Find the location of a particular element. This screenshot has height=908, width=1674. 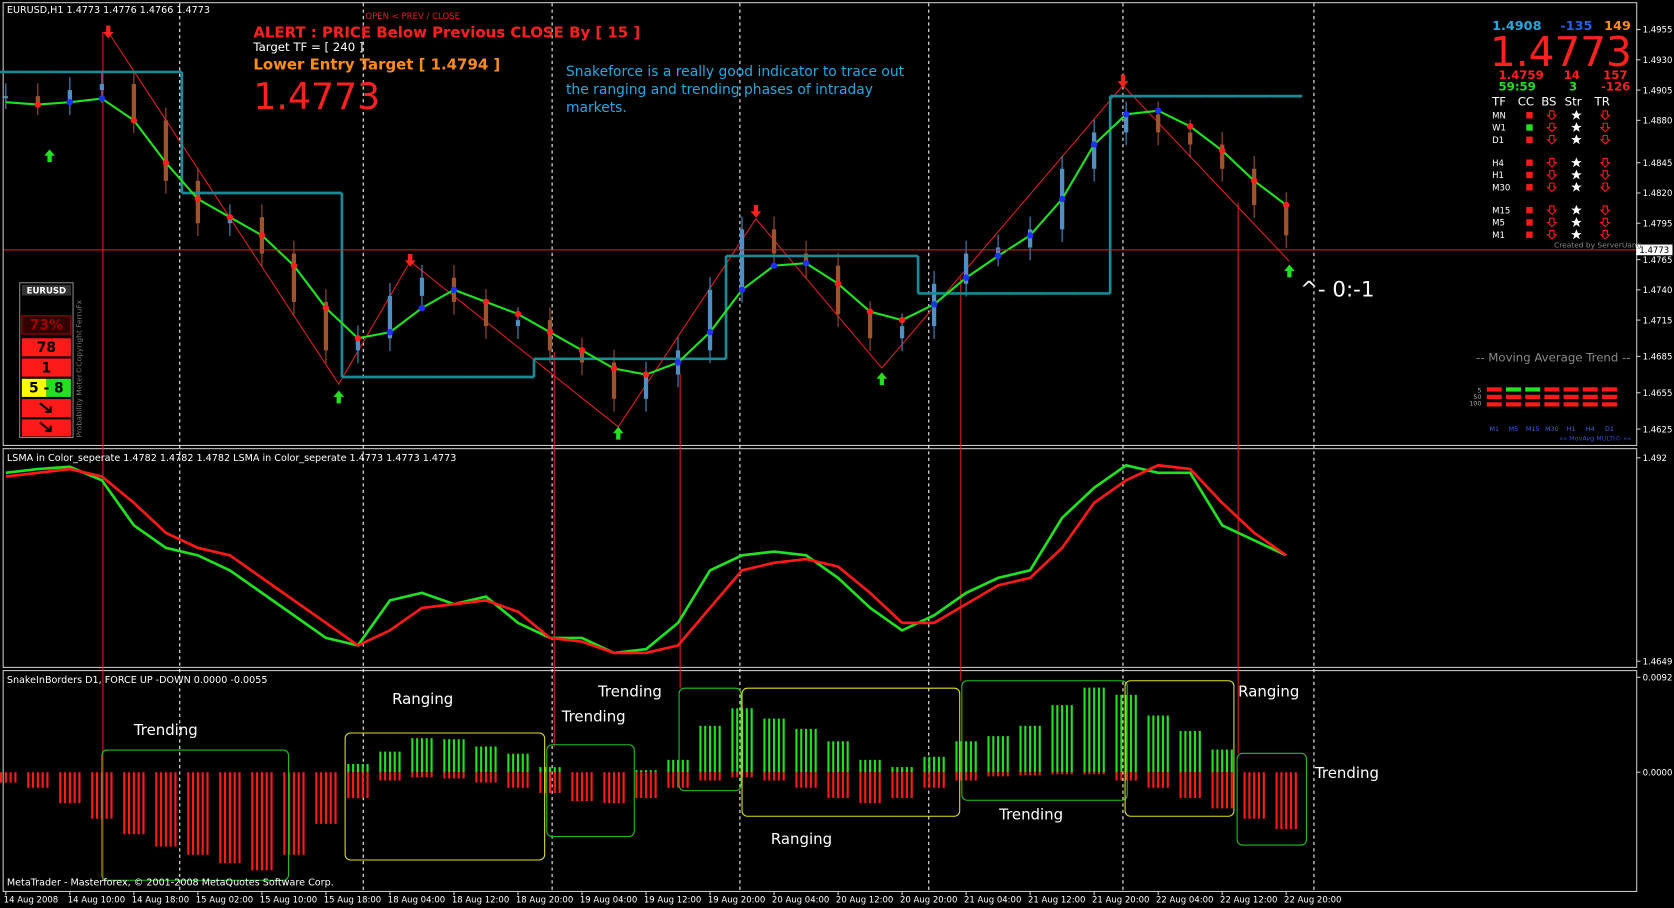

dash-header: BS is located at coordinates (1548, 102).